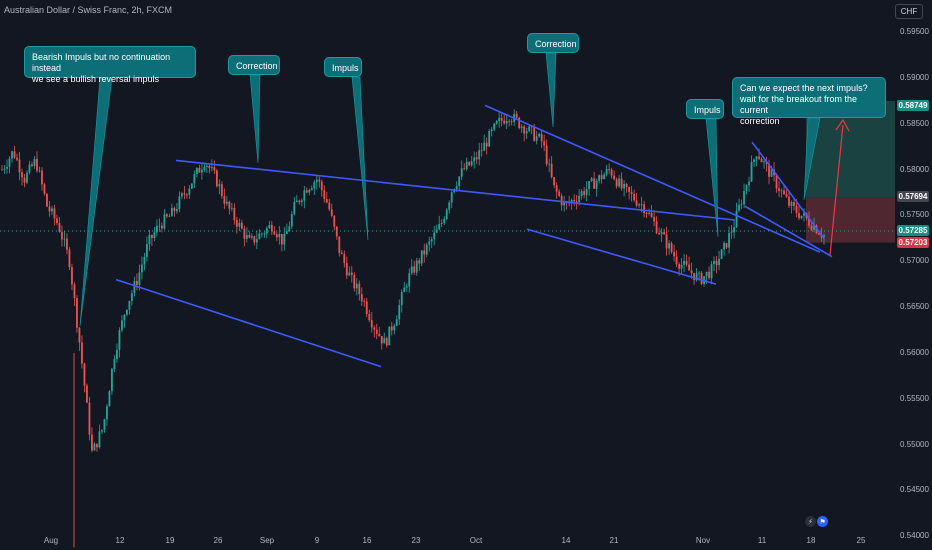 Image resolution: width=932 pixels, height=550 pixels. Describe the element at coordinates (614, 540) in the screenshot. I see `time-tick-label: 21` at that location.